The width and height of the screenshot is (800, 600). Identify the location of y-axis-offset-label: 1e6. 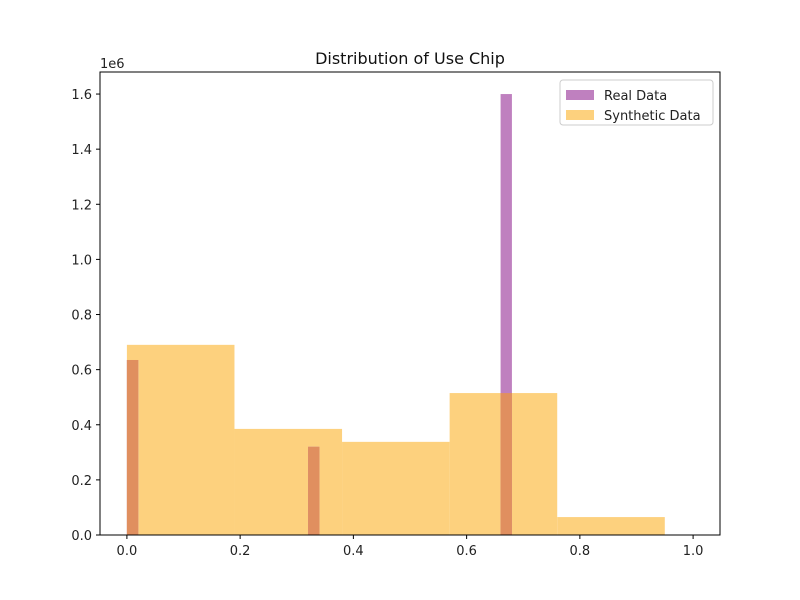
(112, 64).